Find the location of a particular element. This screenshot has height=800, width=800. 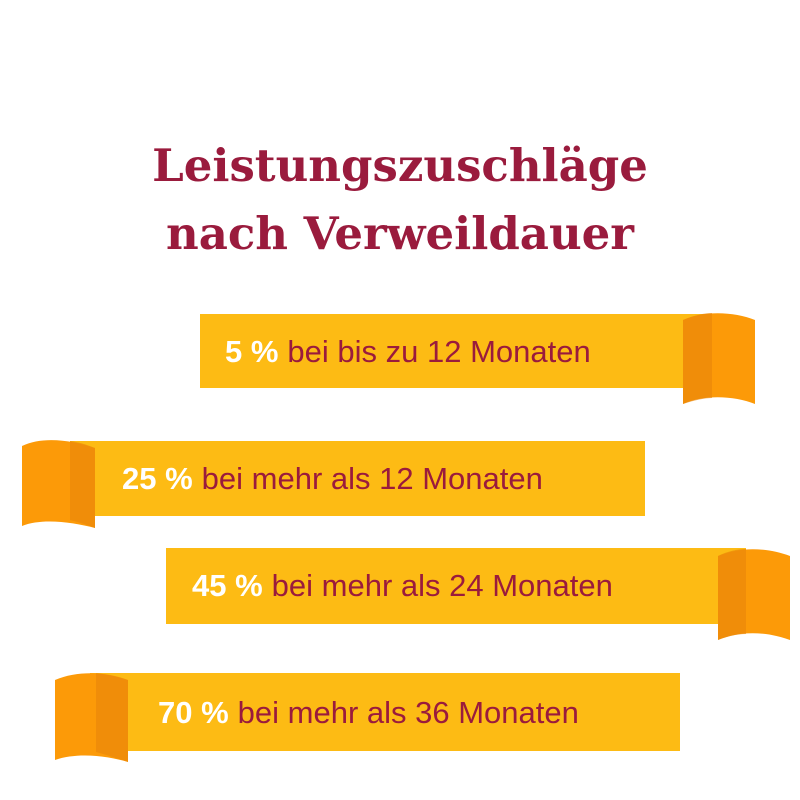

ribbon-2-body is located at coordinates (357, 478).